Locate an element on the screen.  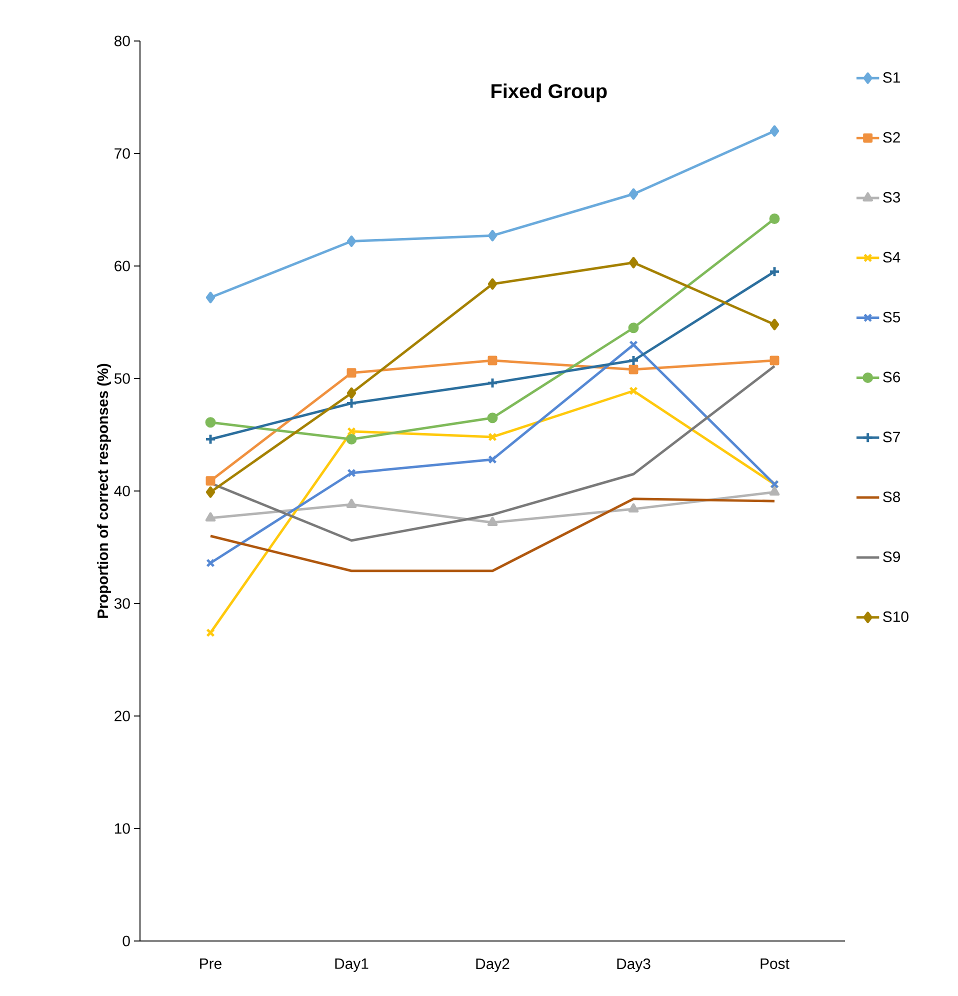
legend-label: S1 is located at coordinates (891, 77).